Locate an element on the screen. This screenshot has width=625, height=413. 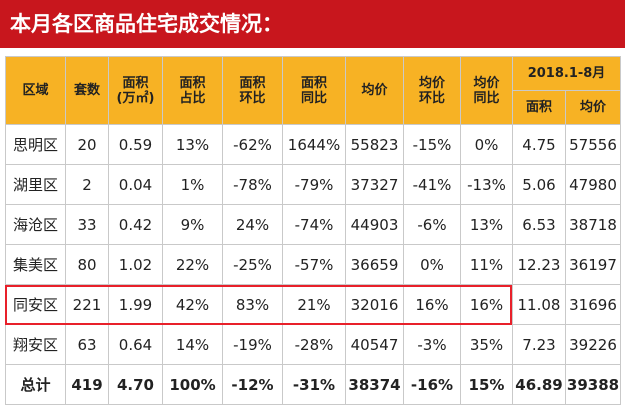
cell: 11% is located at coordinates (486, 264).